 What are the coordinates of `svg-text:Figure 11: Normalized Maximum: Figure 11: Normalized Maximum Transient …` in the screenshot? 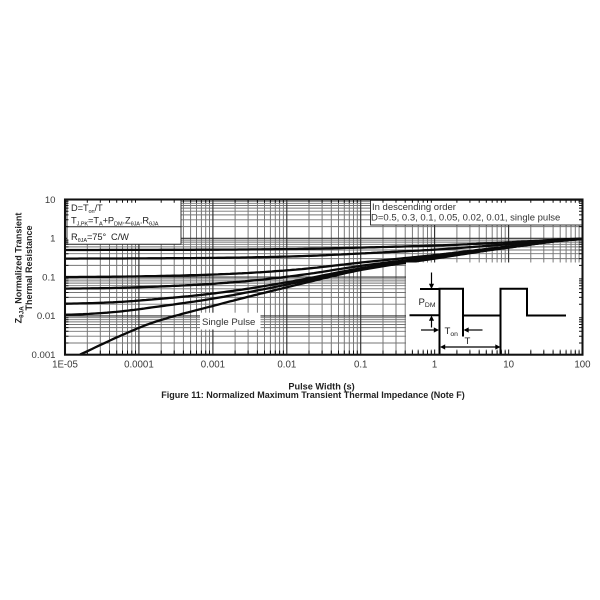 It's located at (313, 395).